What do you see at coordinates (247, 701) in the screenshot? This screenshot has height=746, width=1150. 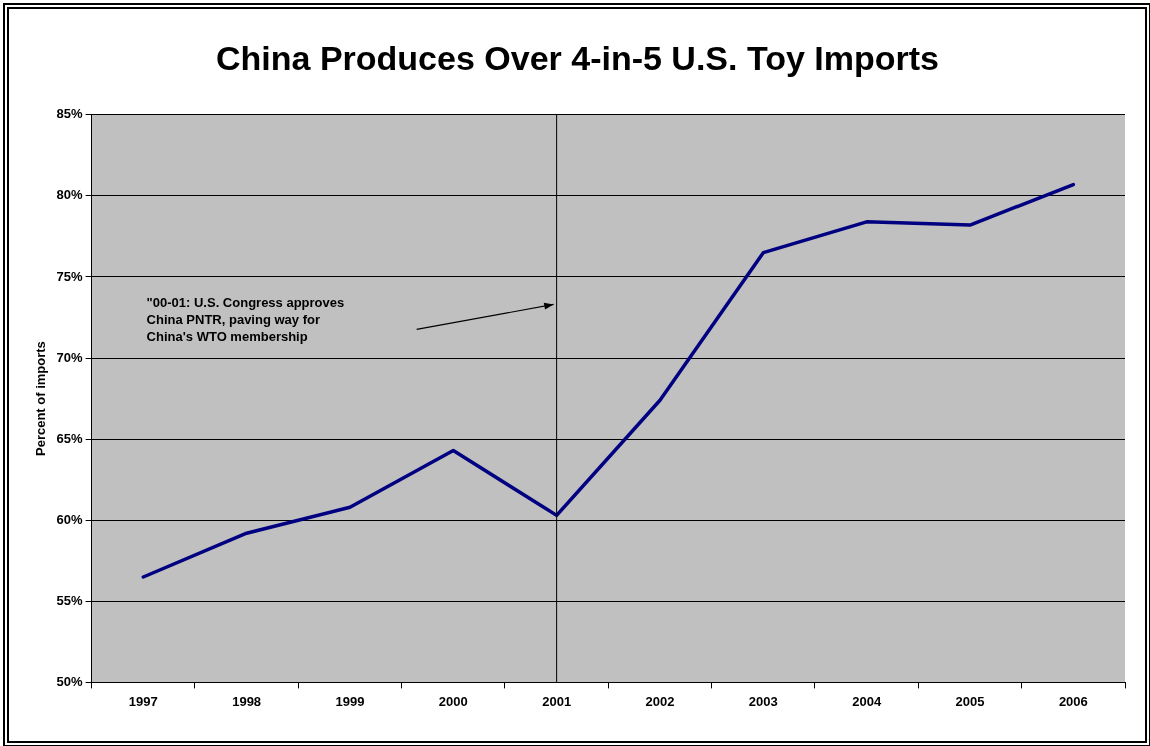 I see `x-tick-label: 1998` at bounding box center [247, 701].